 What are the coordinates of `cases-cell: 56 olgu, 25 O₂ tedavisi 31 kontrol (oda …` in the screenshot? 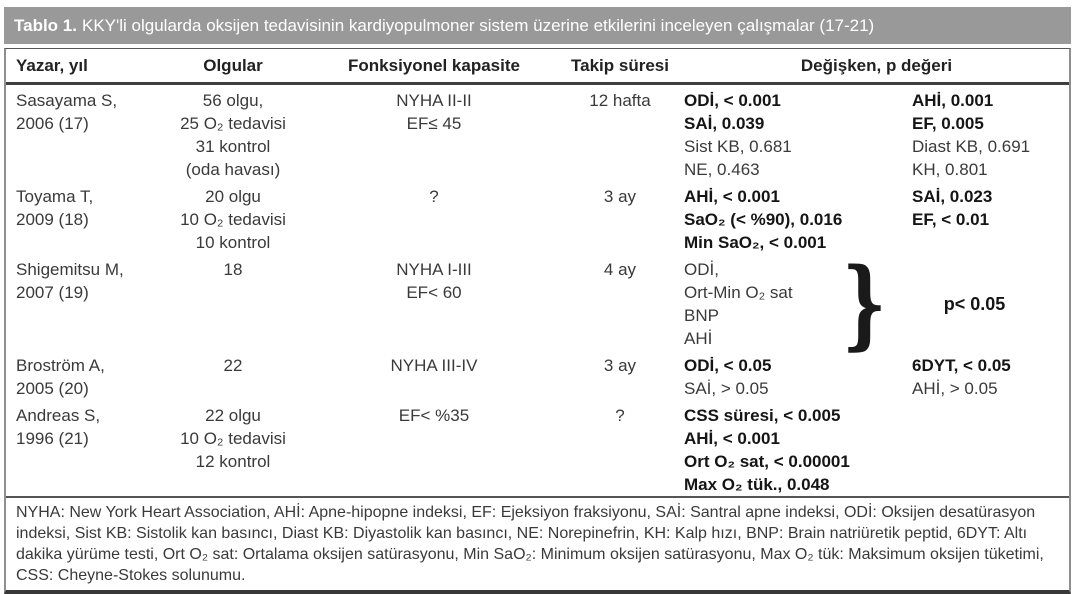 It's located at (233, 135).